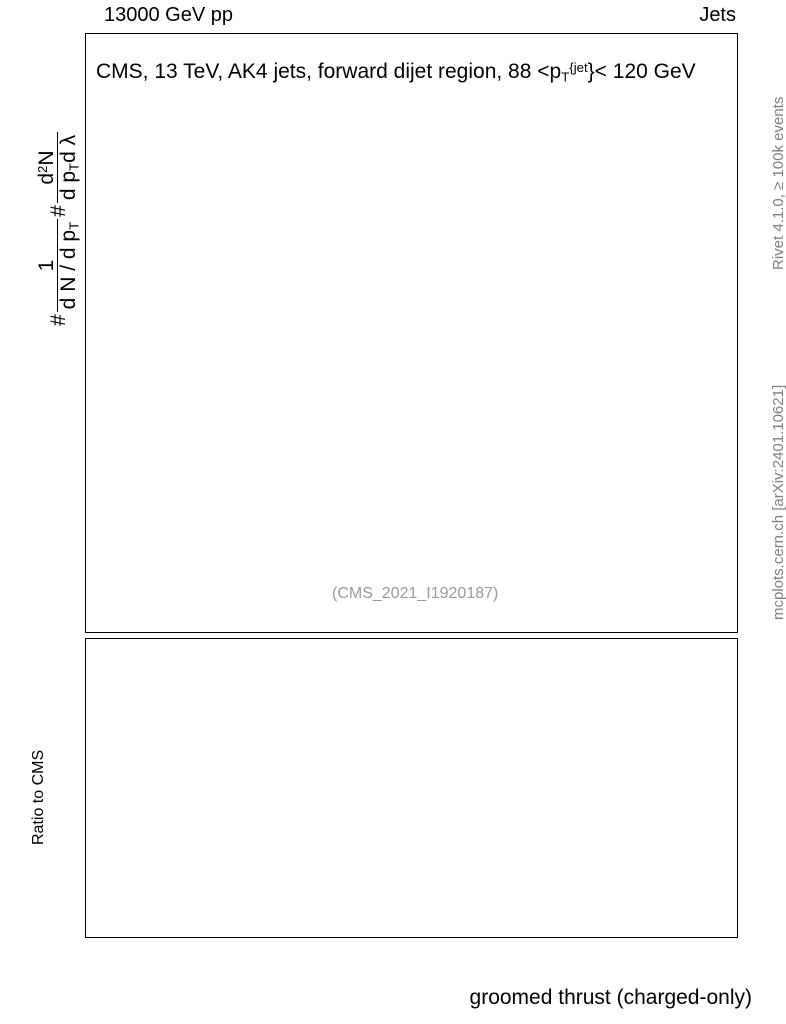 The height and width of the screenshot is (1024, 786). I want to click on beam-energy-label: 13000 GeV pp, so click(168, 15).